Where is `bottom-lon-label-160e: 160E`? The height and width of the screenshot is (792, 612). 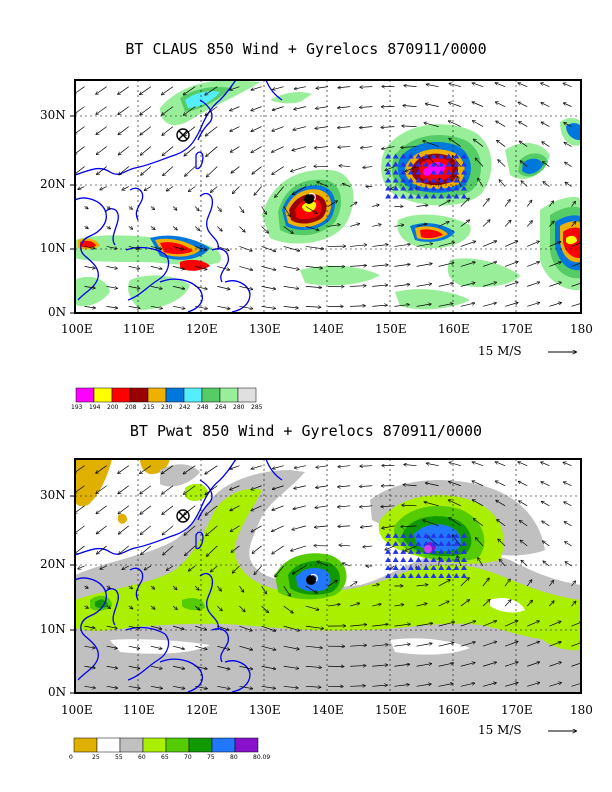
bottom-lon-label-160e: 160E is located at coordinates (454, 710).